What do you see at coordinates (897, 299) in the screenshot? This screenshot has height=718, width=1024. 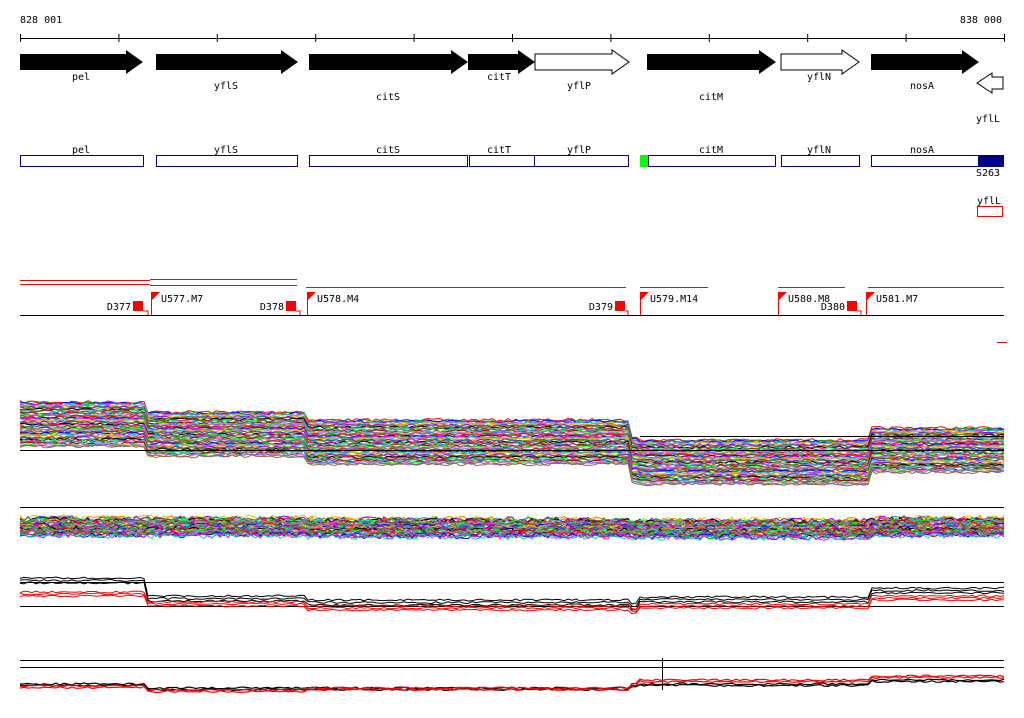 I see `segment-label-u581: U581.M7` at bounding box center [897, 299].